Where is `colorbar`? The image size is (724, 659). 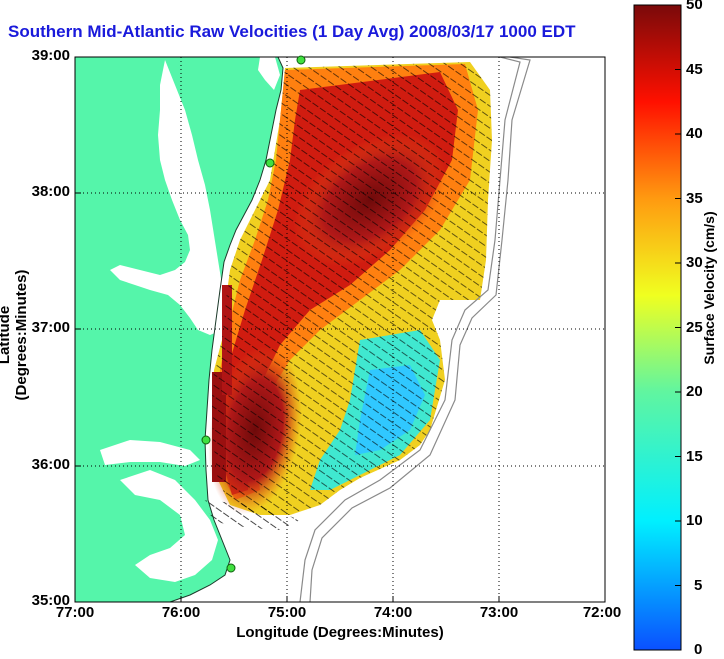
colorbar is located at coordinates (657, 327).